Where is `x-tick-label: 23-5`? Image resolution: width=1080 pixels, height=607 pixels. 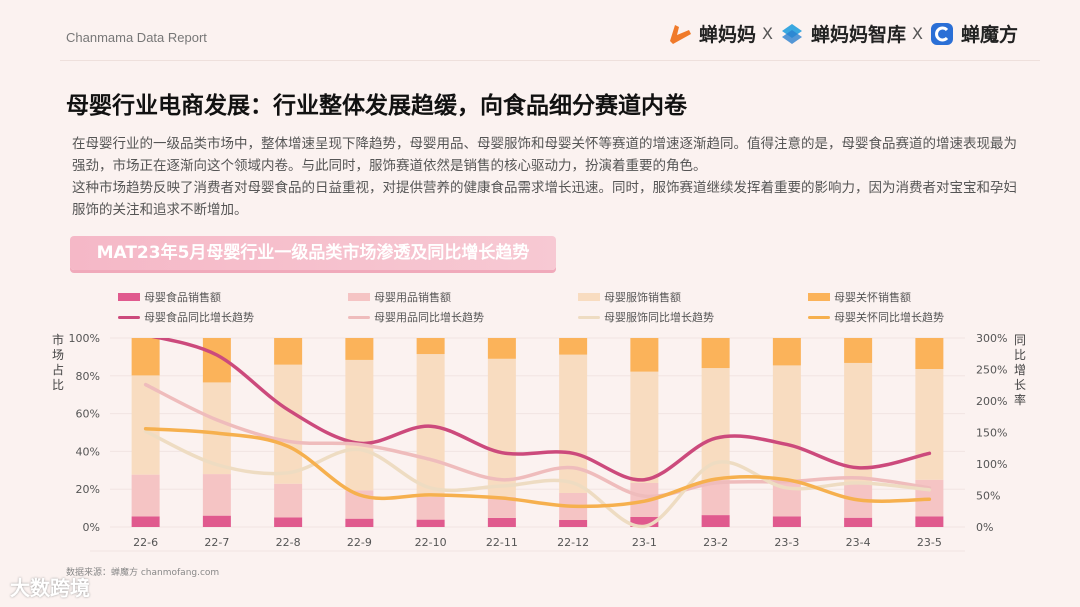 x-tick-label: 23-5 is located at coordinates (929, 542).